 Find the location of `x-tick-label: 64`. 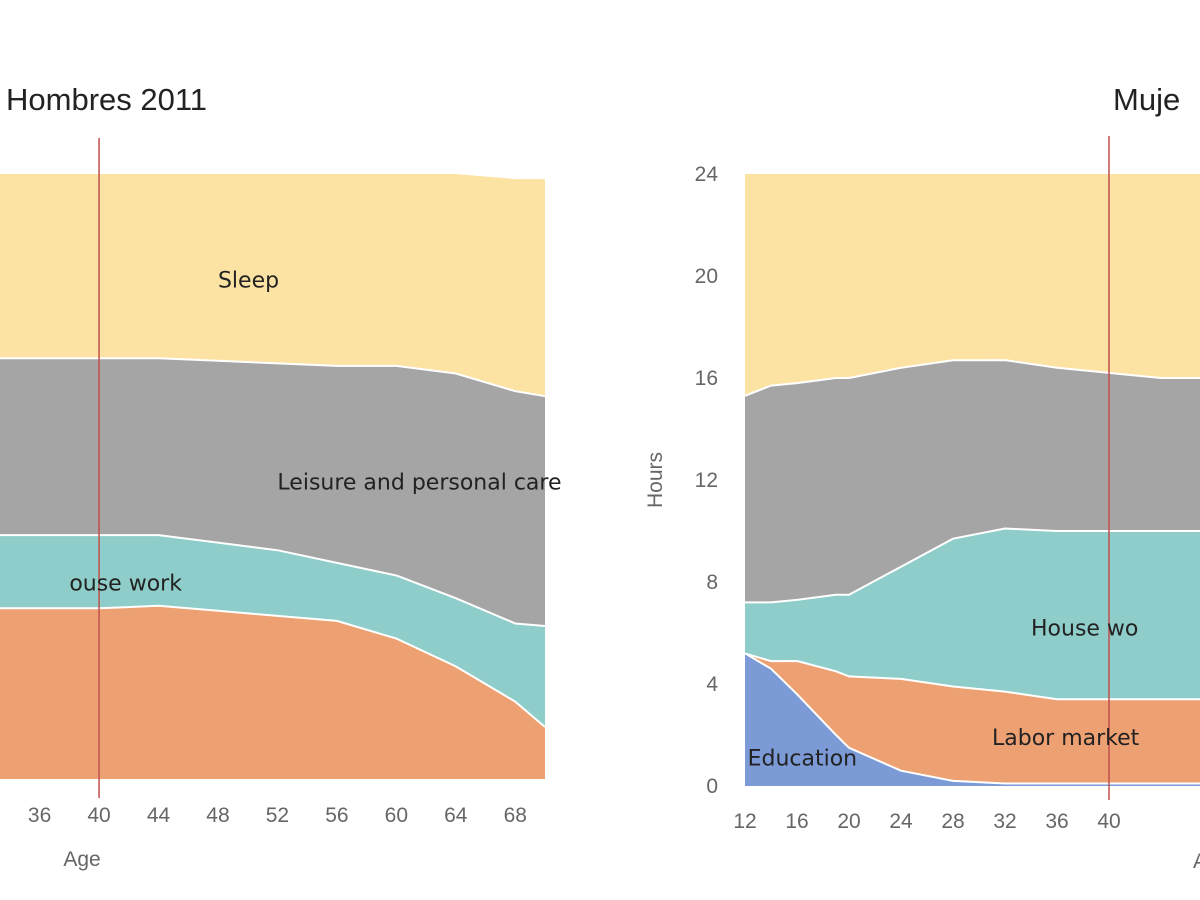

x-tick-label: 64 is located at coordinates (456, 815).